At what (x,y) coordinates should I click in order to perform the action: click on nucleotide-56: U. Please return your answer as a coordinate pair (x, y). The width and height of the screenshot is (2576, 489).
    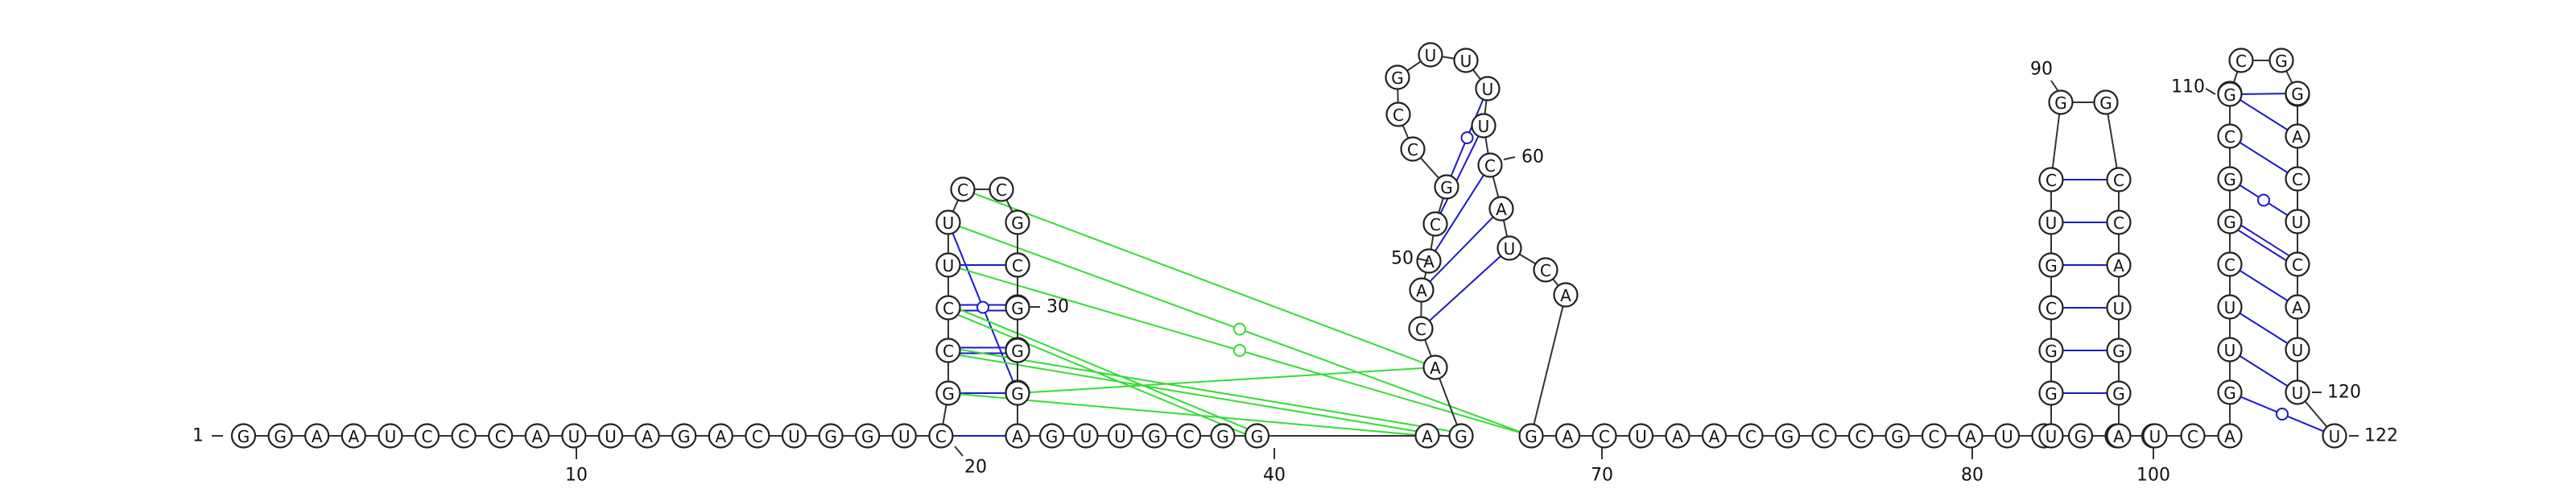
    Looking at the image, I should click on (1430, 55).